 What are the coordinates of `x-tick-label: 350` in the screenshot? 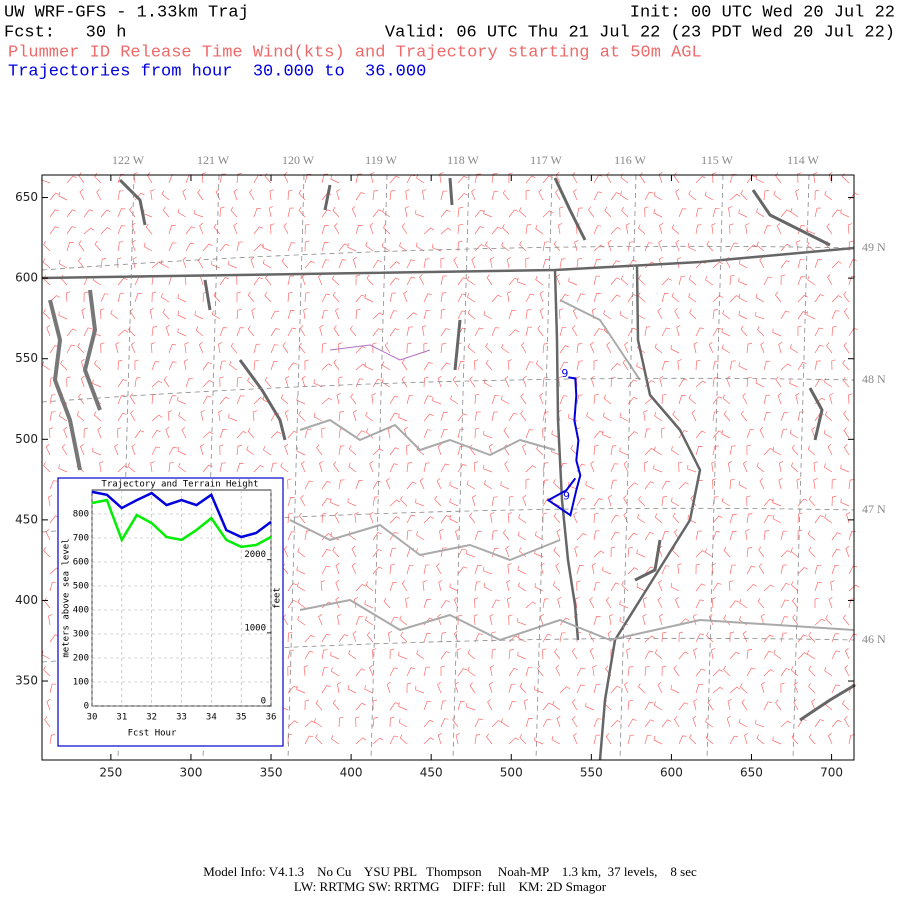 It's located at (271, 773).